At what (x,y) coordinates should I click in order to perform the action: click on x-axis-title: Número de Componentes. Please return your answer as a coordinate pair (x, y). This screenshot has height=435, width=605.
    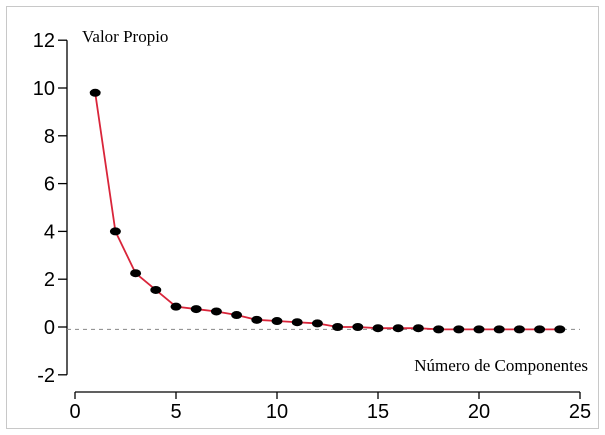
    Looking at the image, I should click on (501, 365).